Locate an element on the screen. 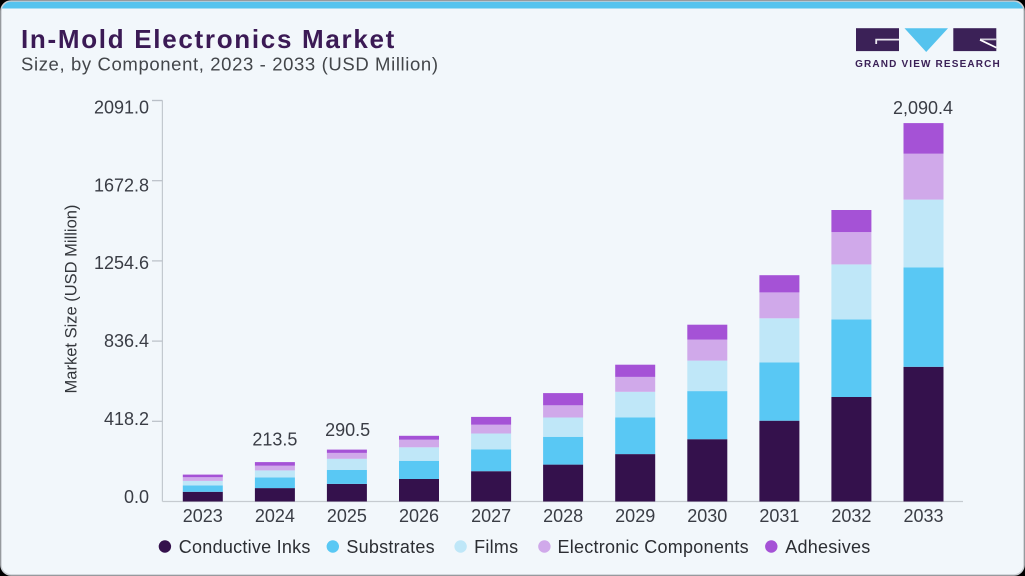 Image resolution: width=1025 pixels, height=576 pixels. svg-text: 2024 is located at coordinates (275, 516).